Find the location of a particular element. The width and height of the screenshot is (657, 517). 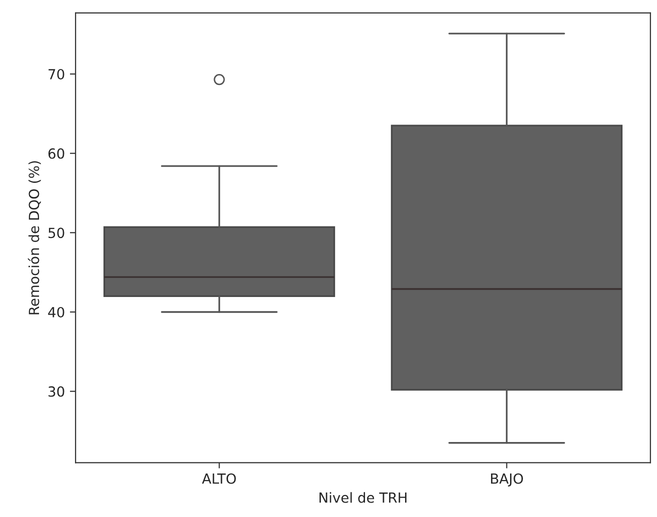

y-axis-title: Remoción de DQO (%) is located at coordinates (34, 237).